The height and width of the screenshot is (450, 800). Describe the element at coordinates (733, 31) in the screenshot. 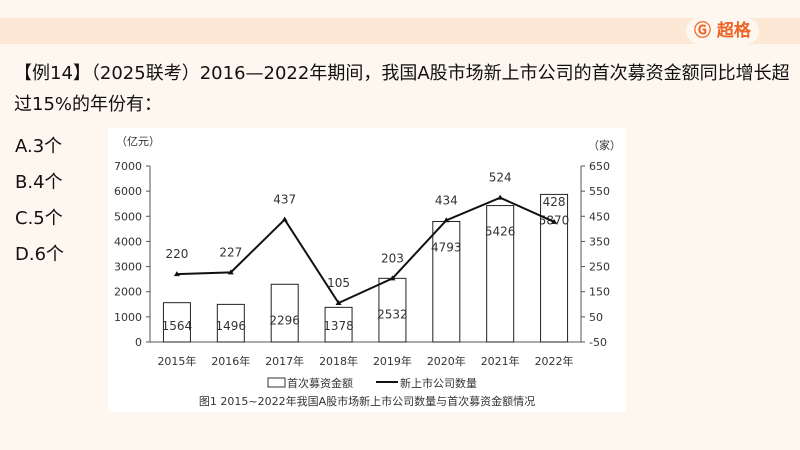

I see `brand-name: 超格` at that location.